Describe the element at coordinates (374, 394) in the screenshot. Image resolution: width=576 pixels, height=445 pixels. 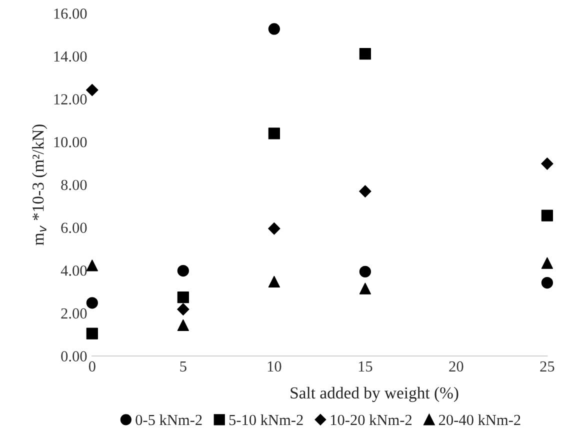
I see `x-axis-title: Salt added by weight (%)` at that location.